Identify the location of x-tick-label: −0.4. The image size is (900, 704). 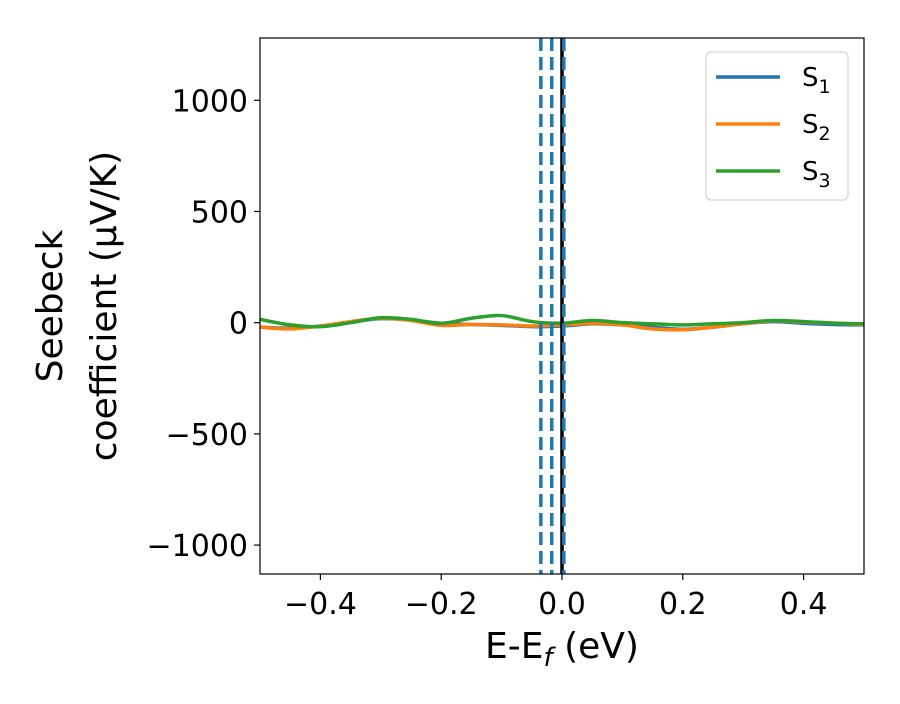
(320, 604).